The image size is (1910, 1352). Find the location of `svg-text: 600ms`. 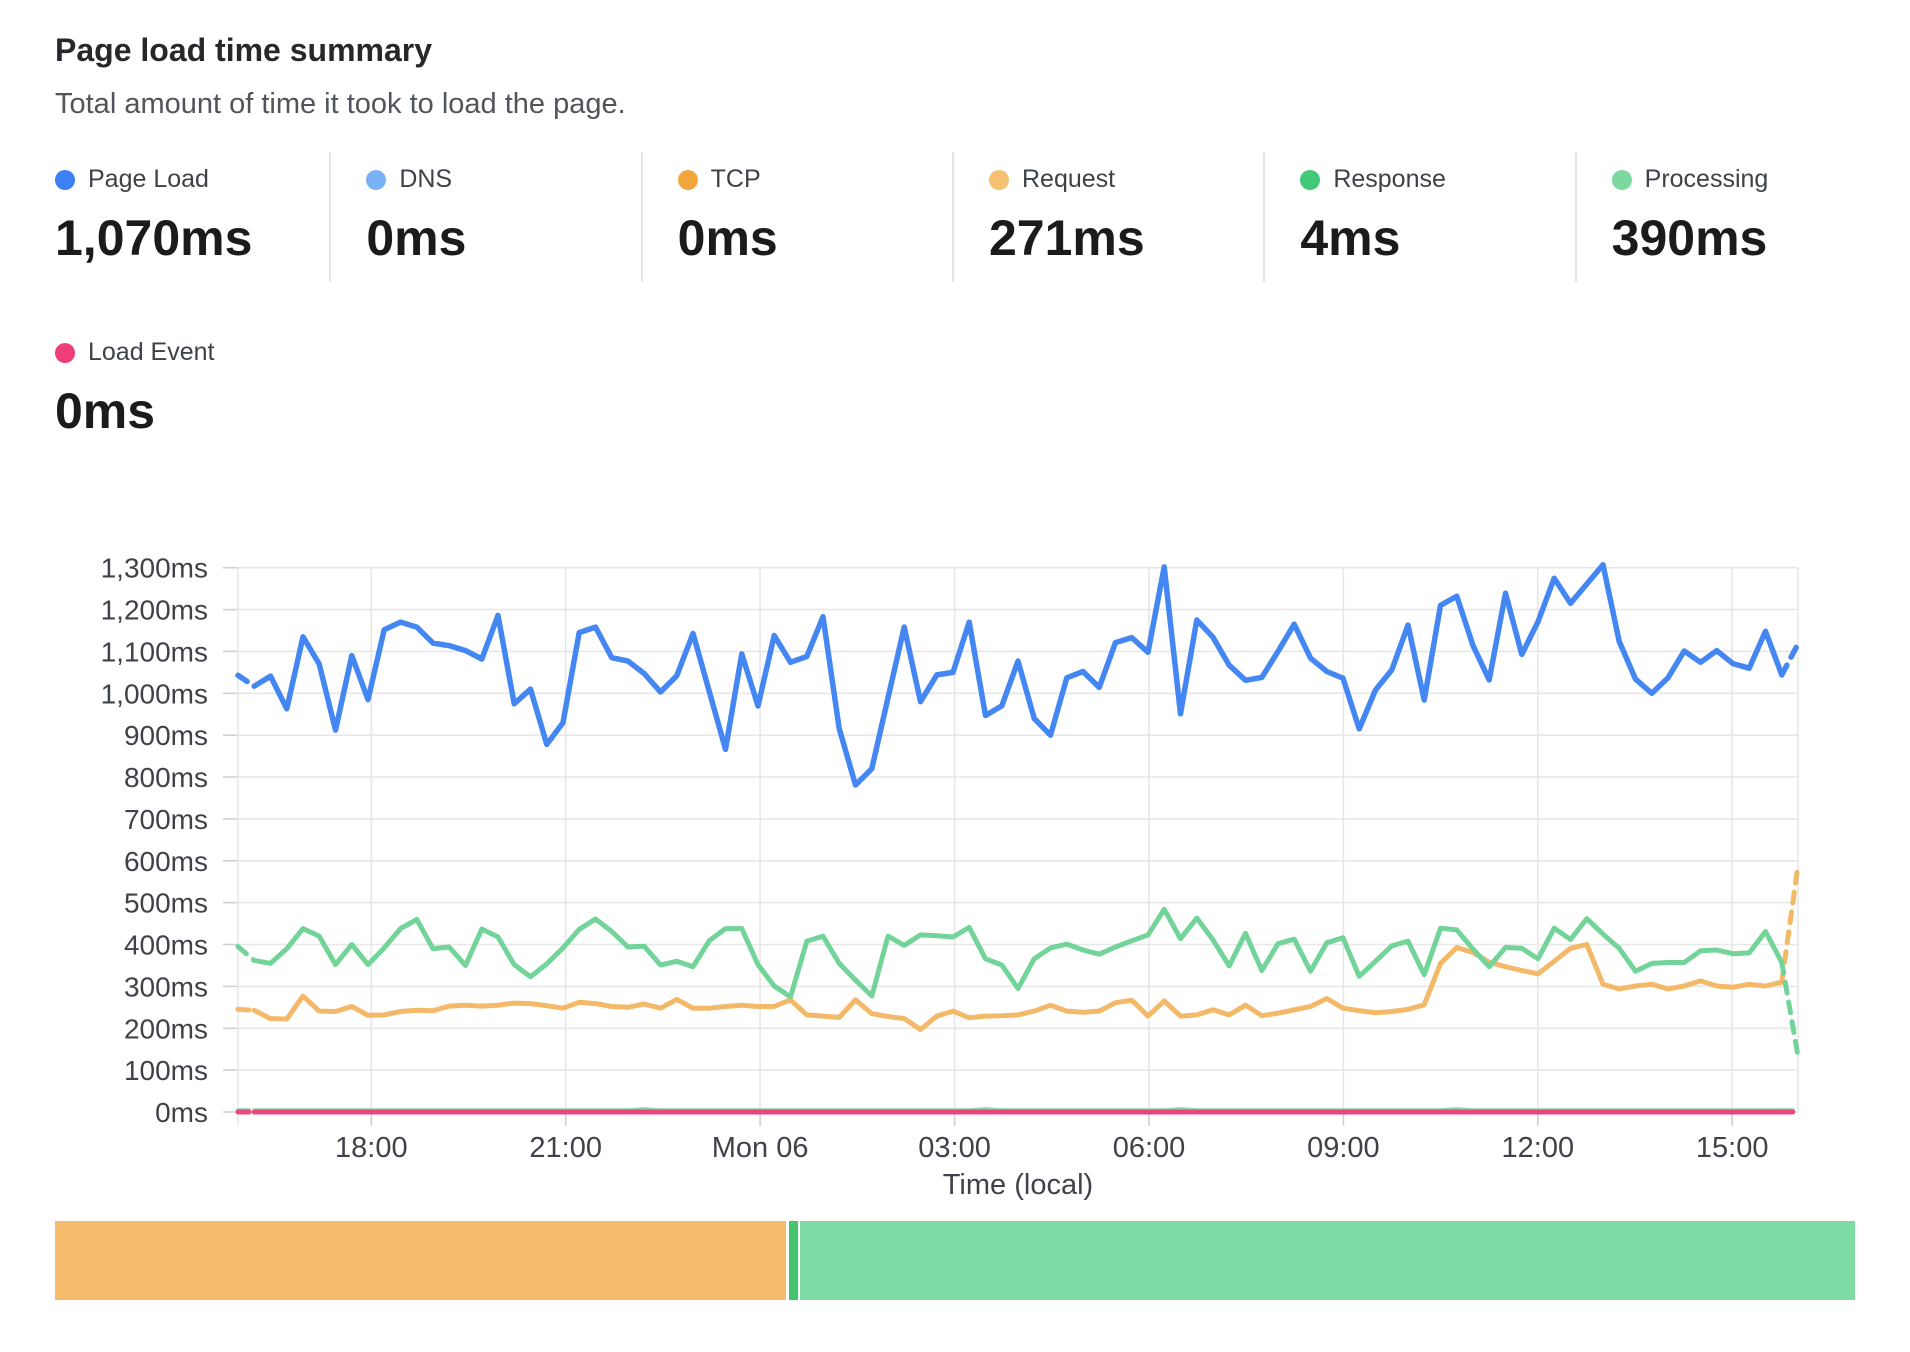

svg-text: 600ms is located at coordinates (166, 861).